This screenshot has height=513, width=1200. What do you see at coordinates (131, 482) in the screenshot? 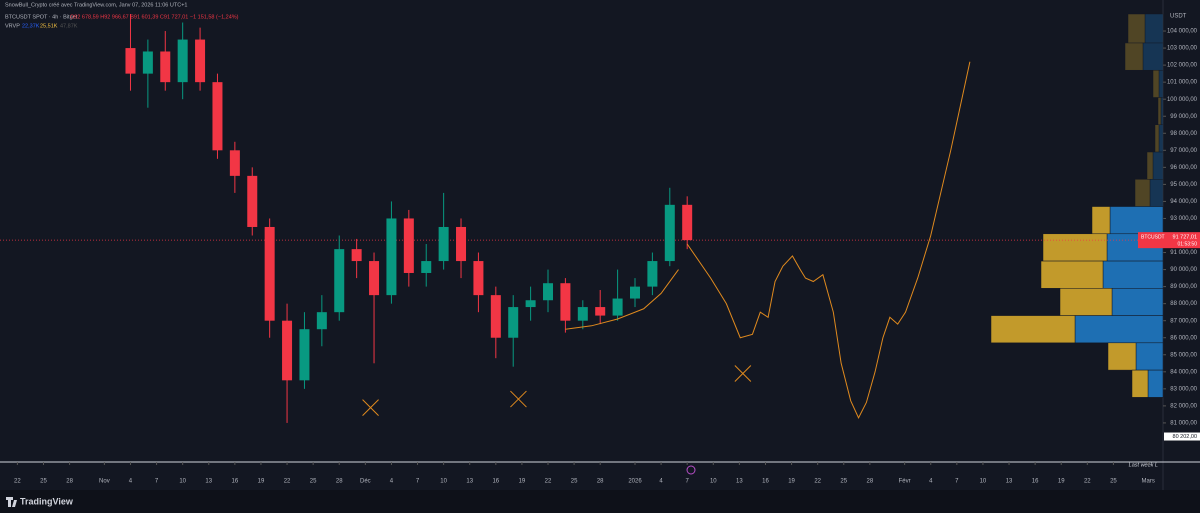
I see `x-tick-label: 4` at bounding box center [131, 482].